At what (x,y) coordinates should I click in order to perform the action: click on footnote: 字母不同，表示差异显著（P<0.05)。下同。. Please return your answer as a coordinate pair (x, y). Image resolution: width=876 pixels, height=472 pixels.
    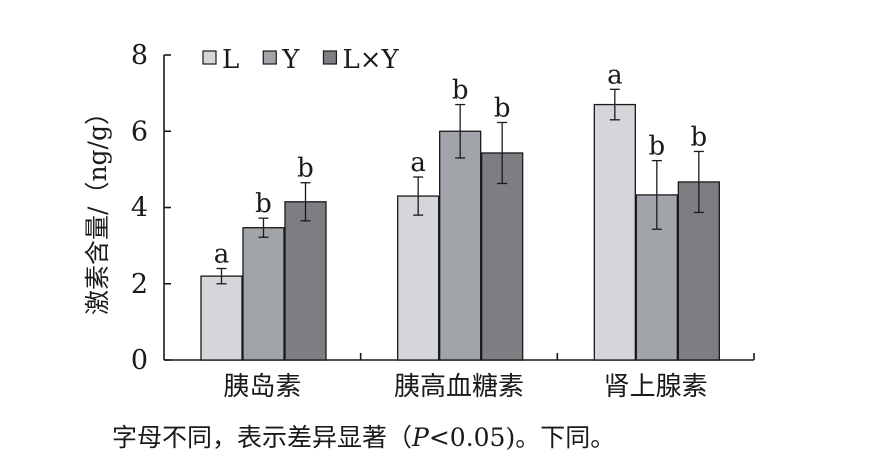
    Looking at the image, I should click on (363, 436).